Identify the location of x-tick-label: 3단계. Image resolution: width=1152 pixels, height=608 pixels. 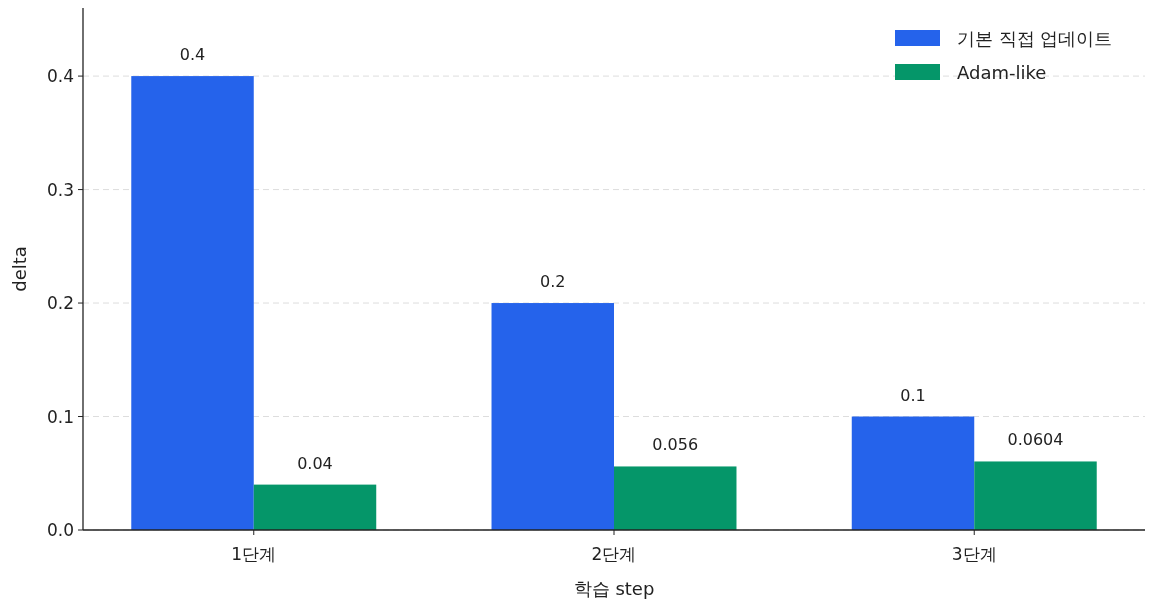
(974, 554).